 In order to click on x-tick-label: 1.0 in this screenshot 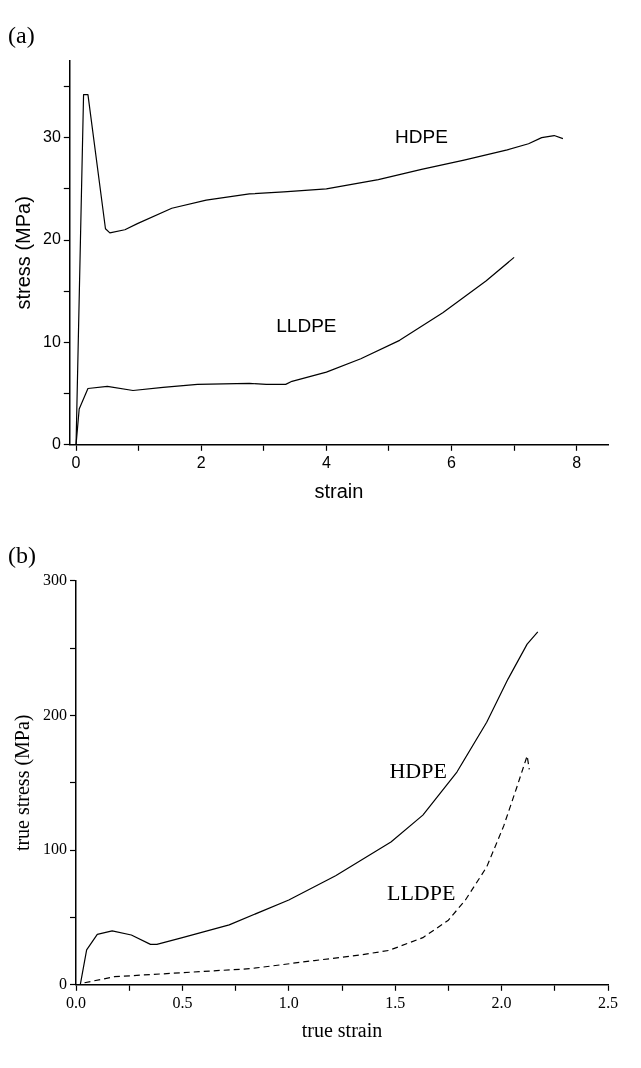, I will do `click(288, 1002)`.